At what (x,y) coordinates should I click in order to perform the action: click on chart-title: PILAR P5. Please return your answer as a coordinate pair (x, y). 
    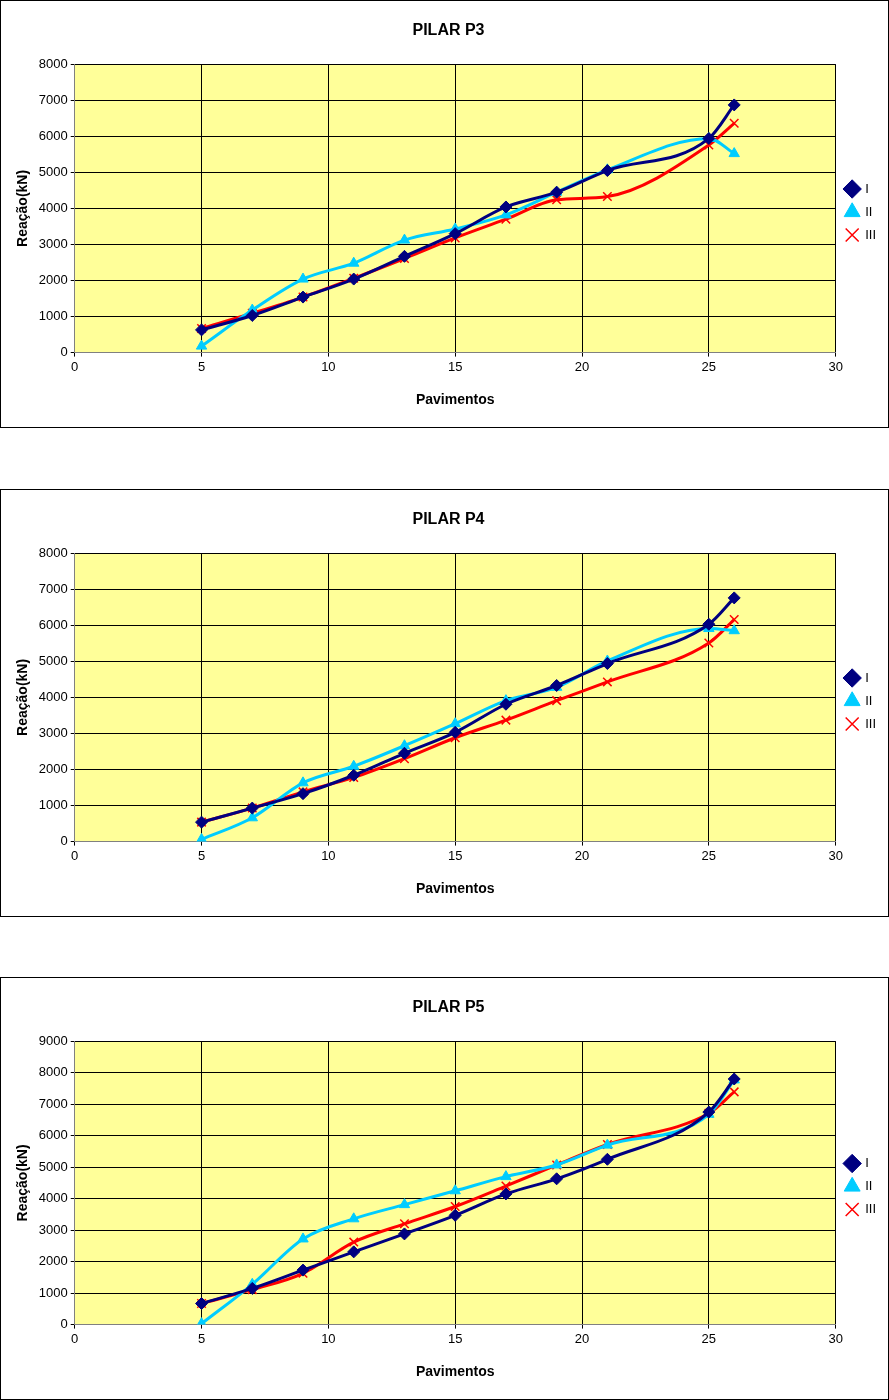
    Looking at the image, I should click on (448, 1007).